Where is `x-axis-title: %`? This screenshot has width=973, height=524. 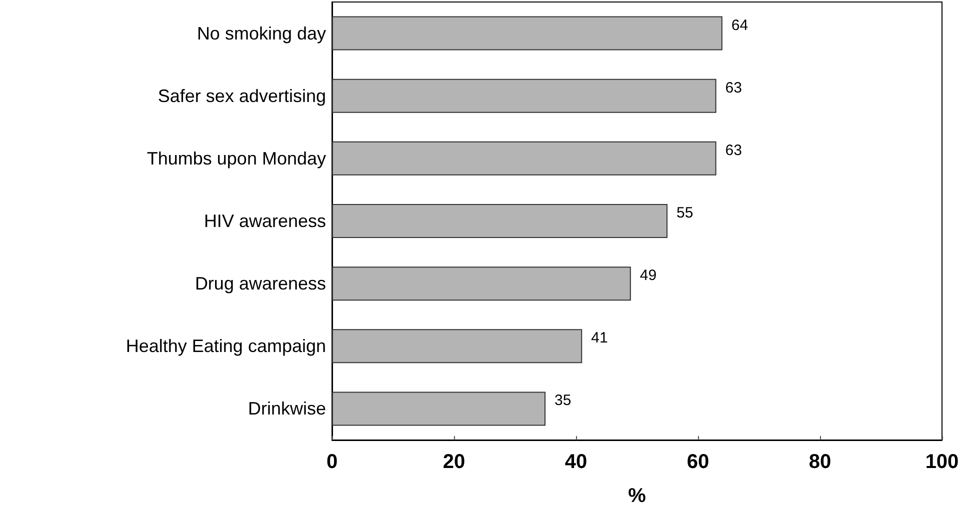
x-axis-title: % is located at coordinates (637, 496).